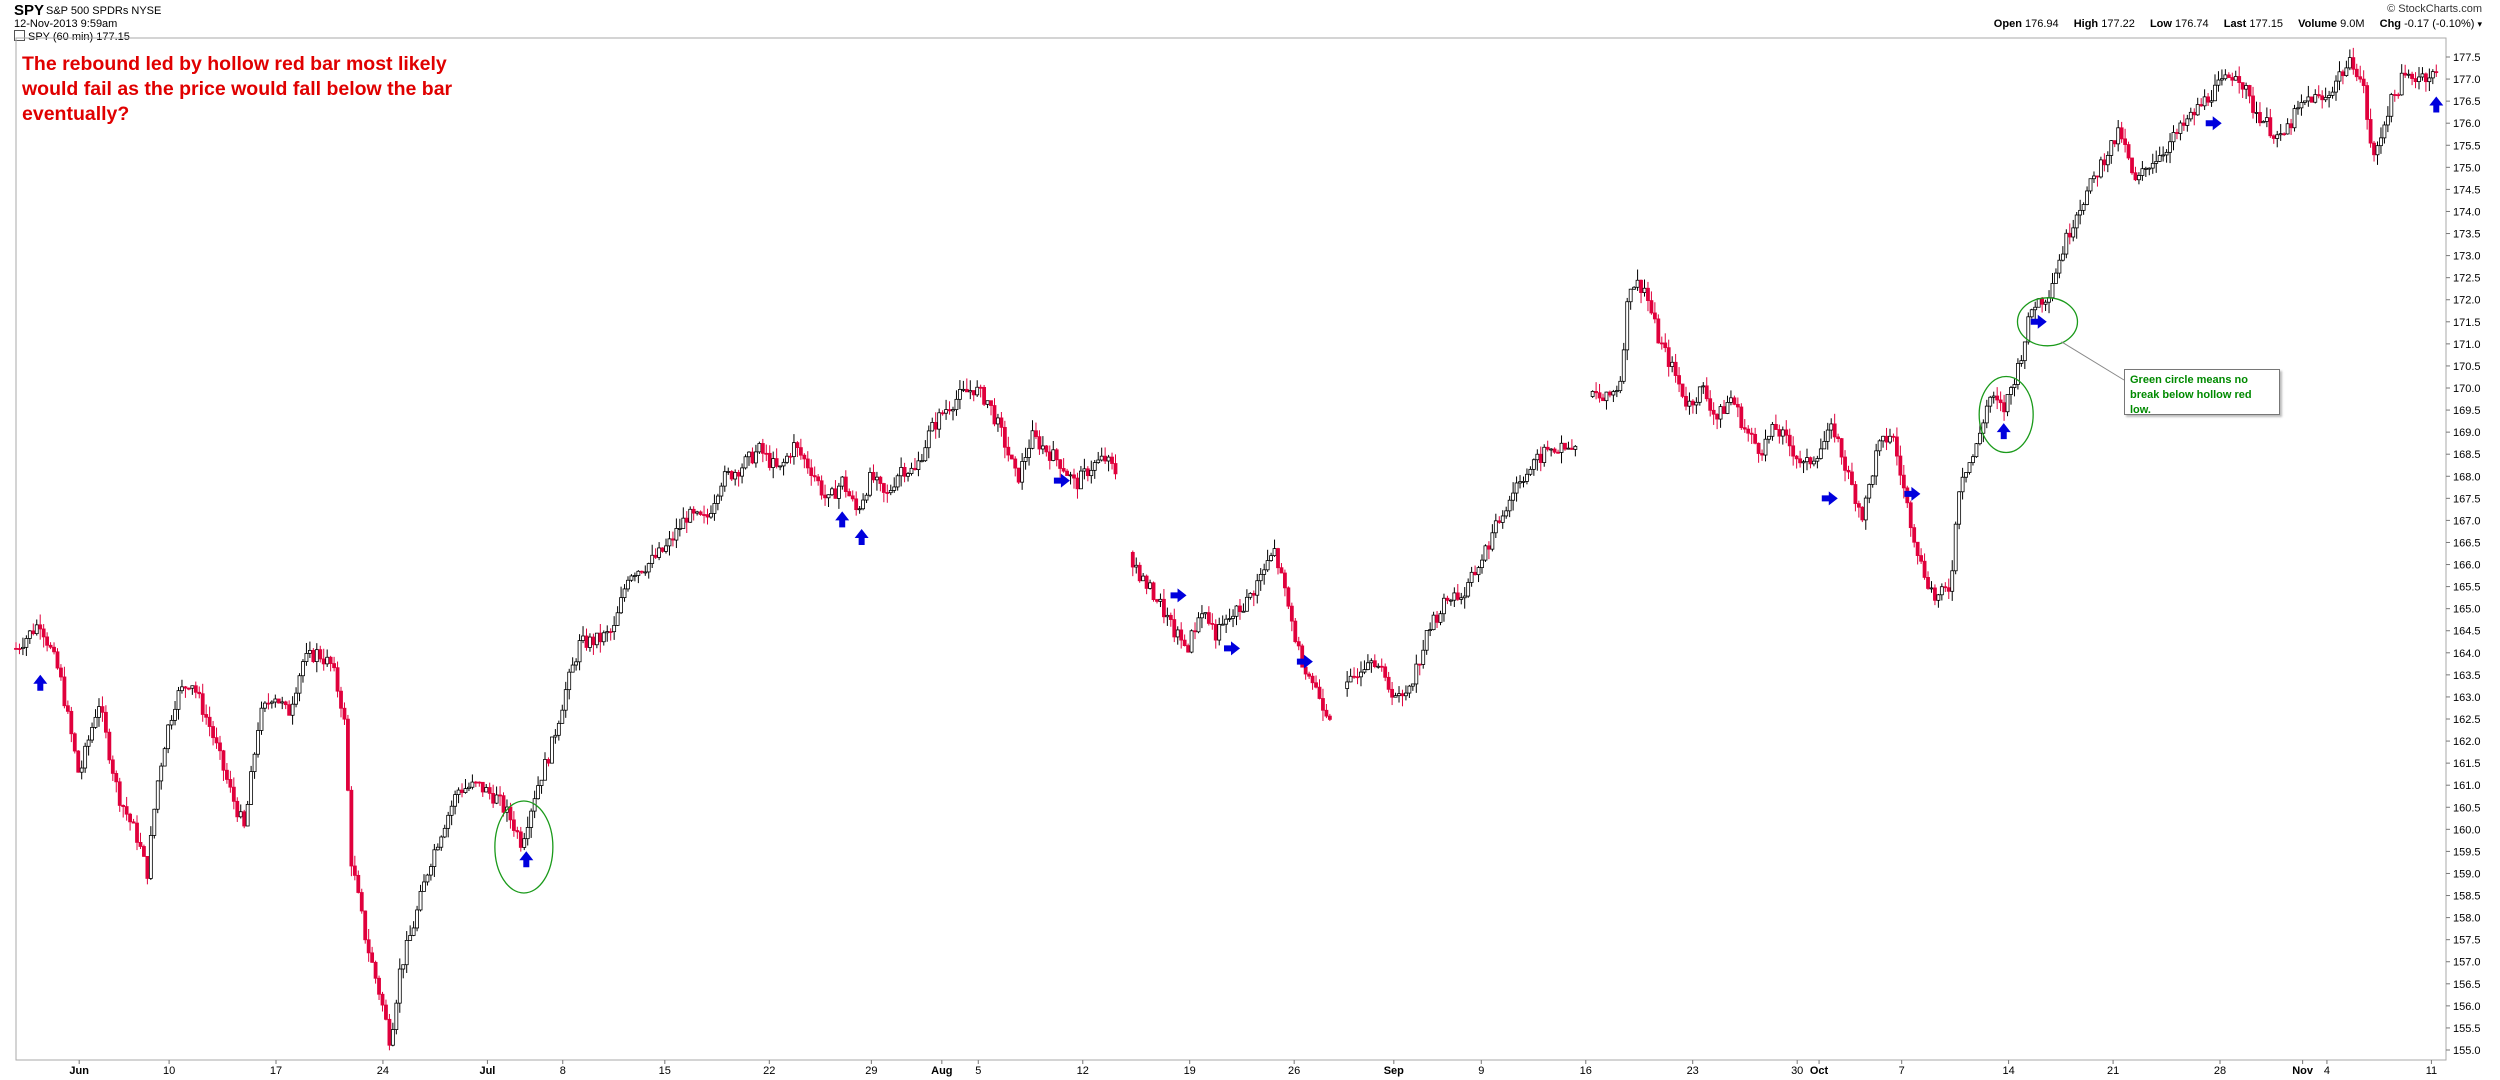 This screenshot has height=1080, width=2500. What do you see at coordinates (2467, 830) in the screenshot?
I see `y-tick-label: 160.0` at bounding box center [2467, 830].